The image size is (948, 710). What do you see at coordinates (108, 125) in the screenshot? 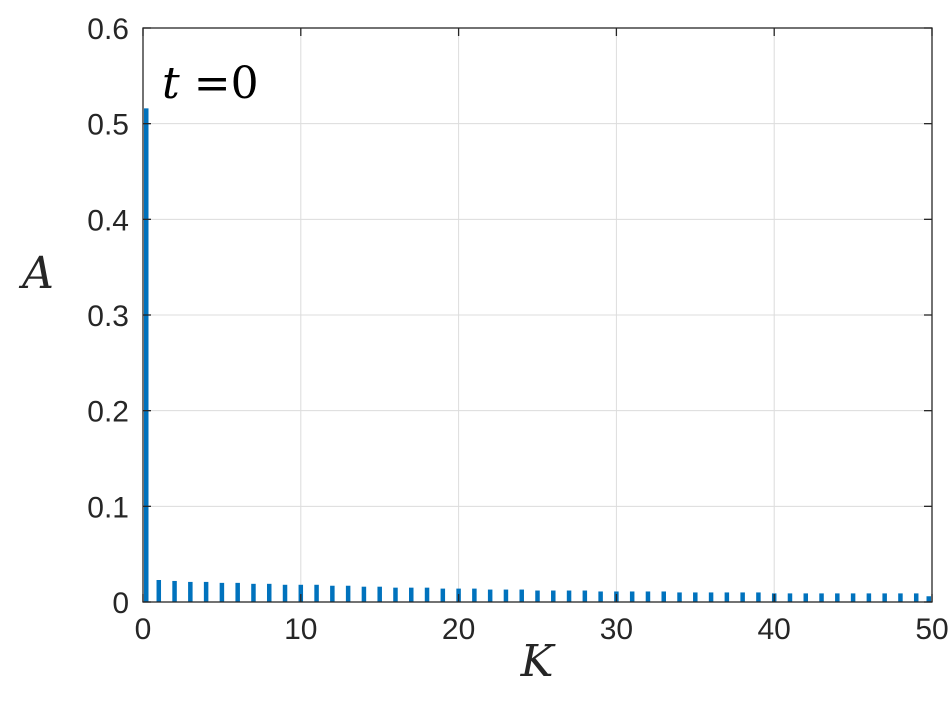
I see `y-tick-label: 0.5` at bounding box center [108, 125].